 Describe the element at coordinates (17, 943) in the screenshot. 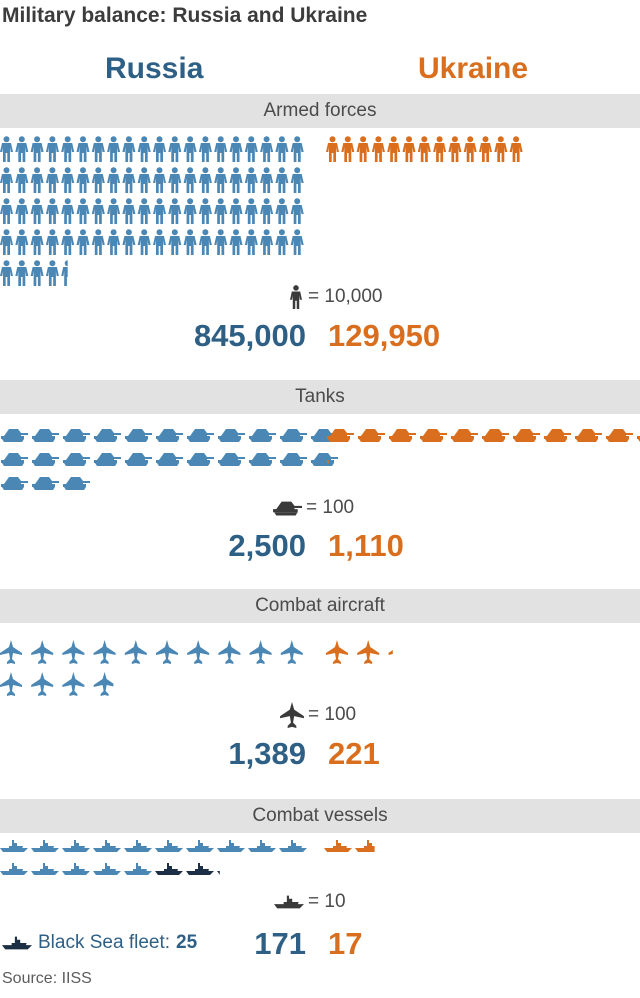

I see `ship-icon` at that location.